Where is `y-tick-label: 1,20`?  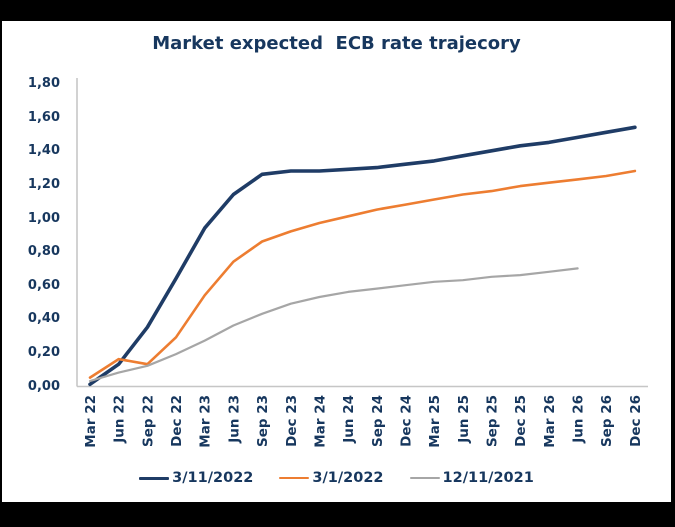 y-tick-label: 1,20 is located at coordinates (43, 184).